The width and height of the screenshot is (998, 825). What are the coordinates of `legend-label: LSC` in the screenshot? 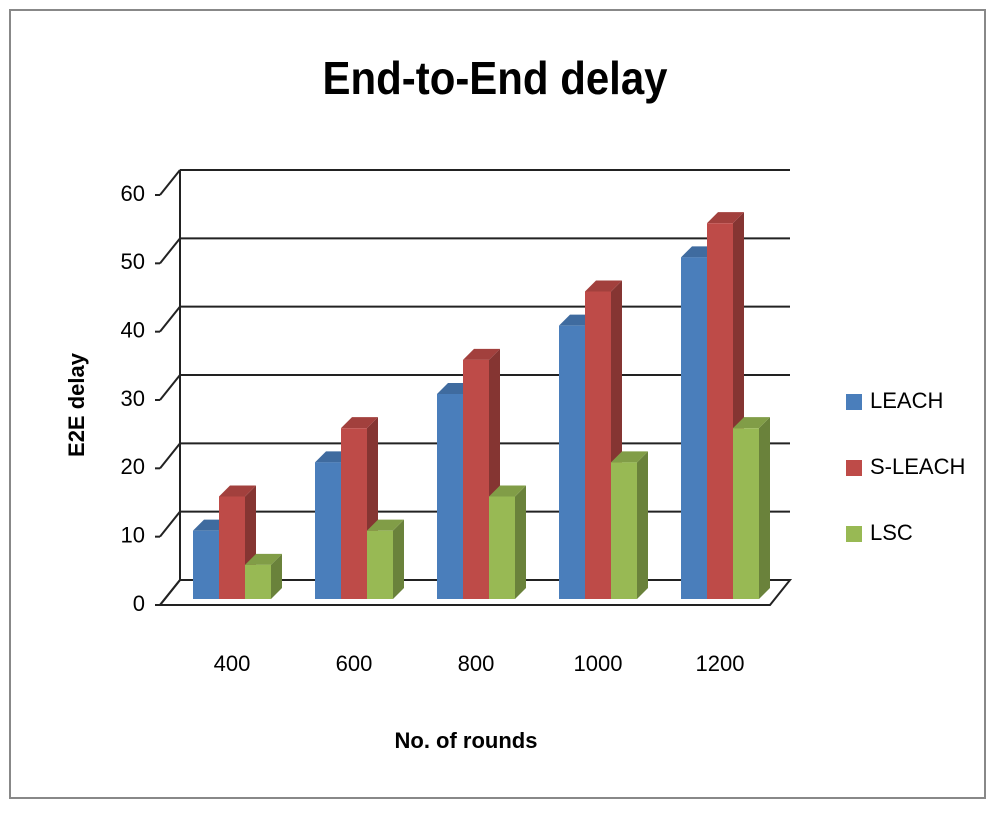 It's located at (891, 532).